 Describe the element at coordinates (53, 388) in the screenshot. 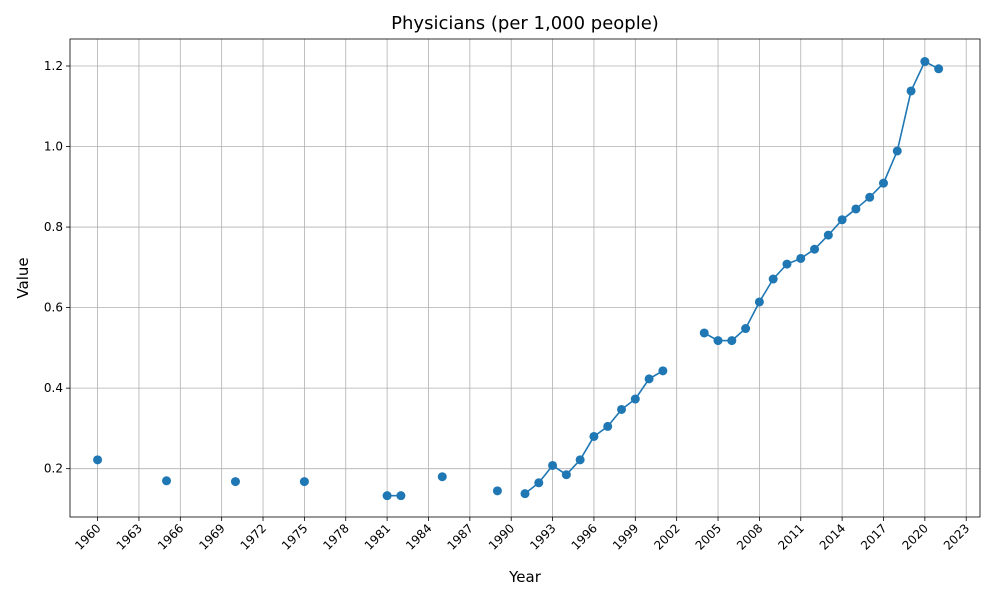

I see `y-tick-label: 0.4` at that location.